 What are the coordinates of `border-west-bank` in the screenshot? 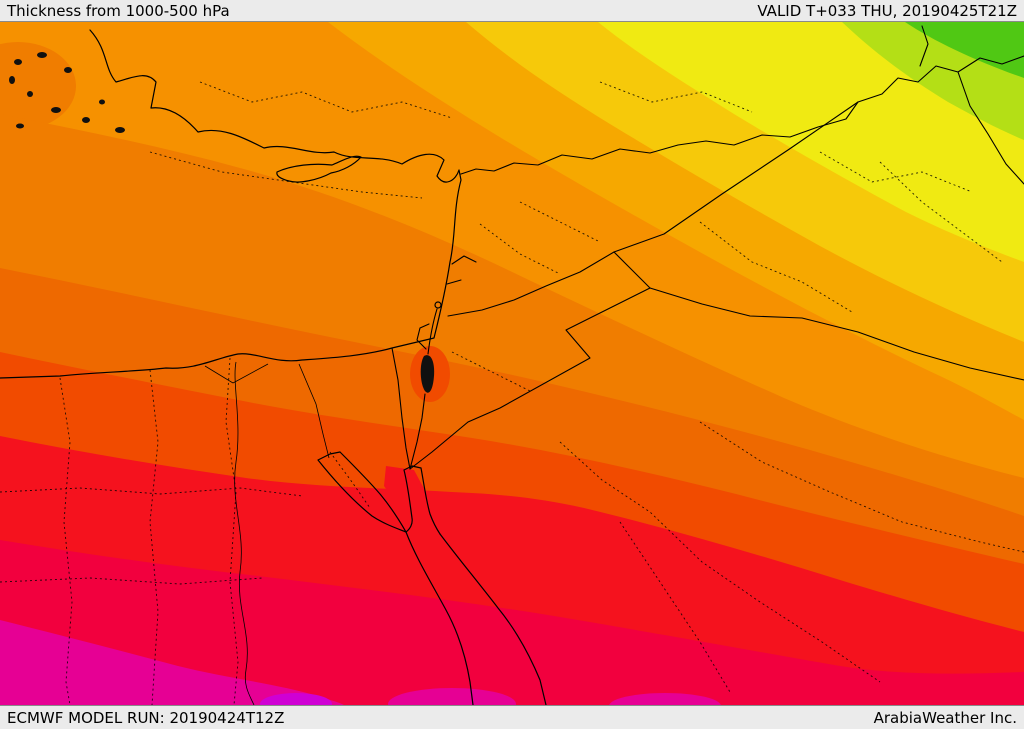 It's located at (423, 336).